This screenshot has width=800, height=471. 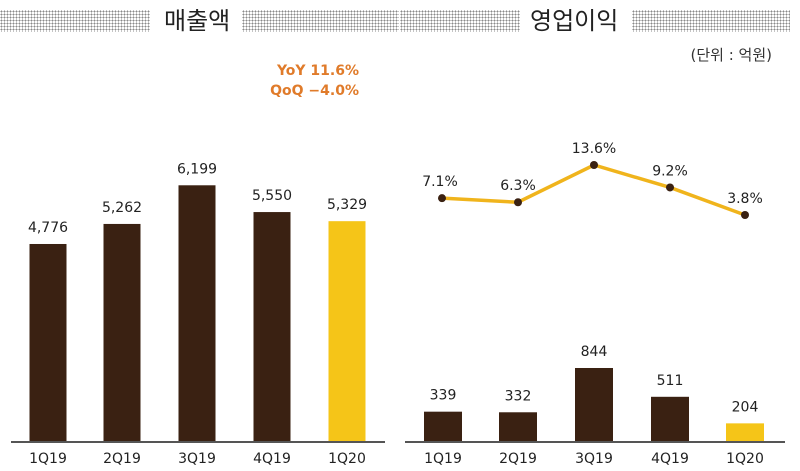 I want to click on margin-value-label: 9.2%, so click(x=670, y=171).